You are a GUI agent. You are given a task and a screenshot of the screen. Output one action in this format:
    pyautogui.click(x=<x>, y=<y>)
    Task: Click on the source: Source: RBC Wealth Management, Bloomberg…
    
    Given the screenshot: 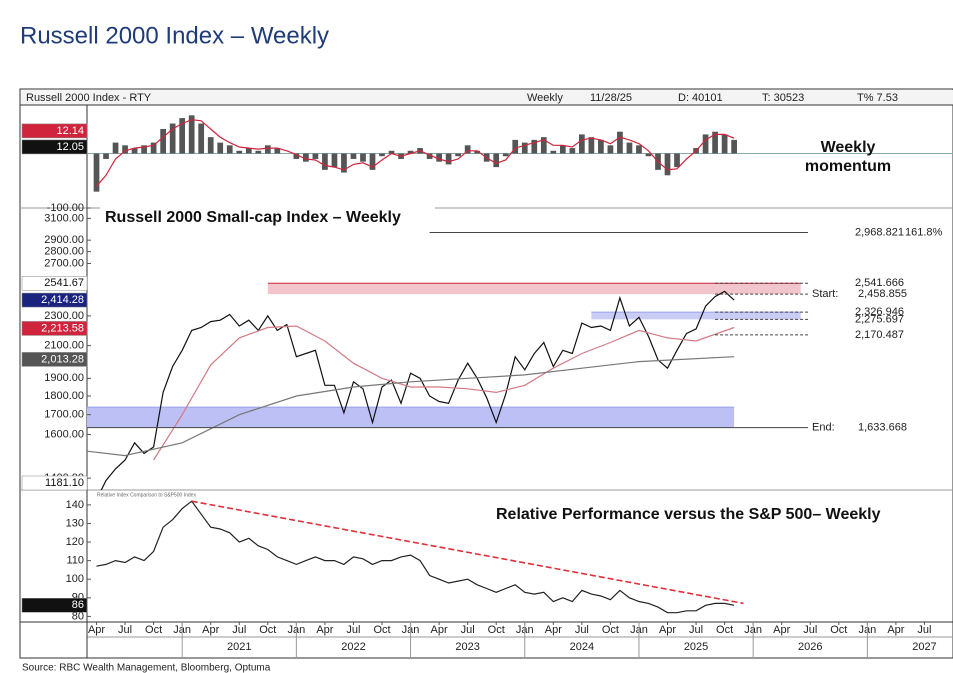 What is the action you would take?
    pyautogui.click(x=146, y=668)
    